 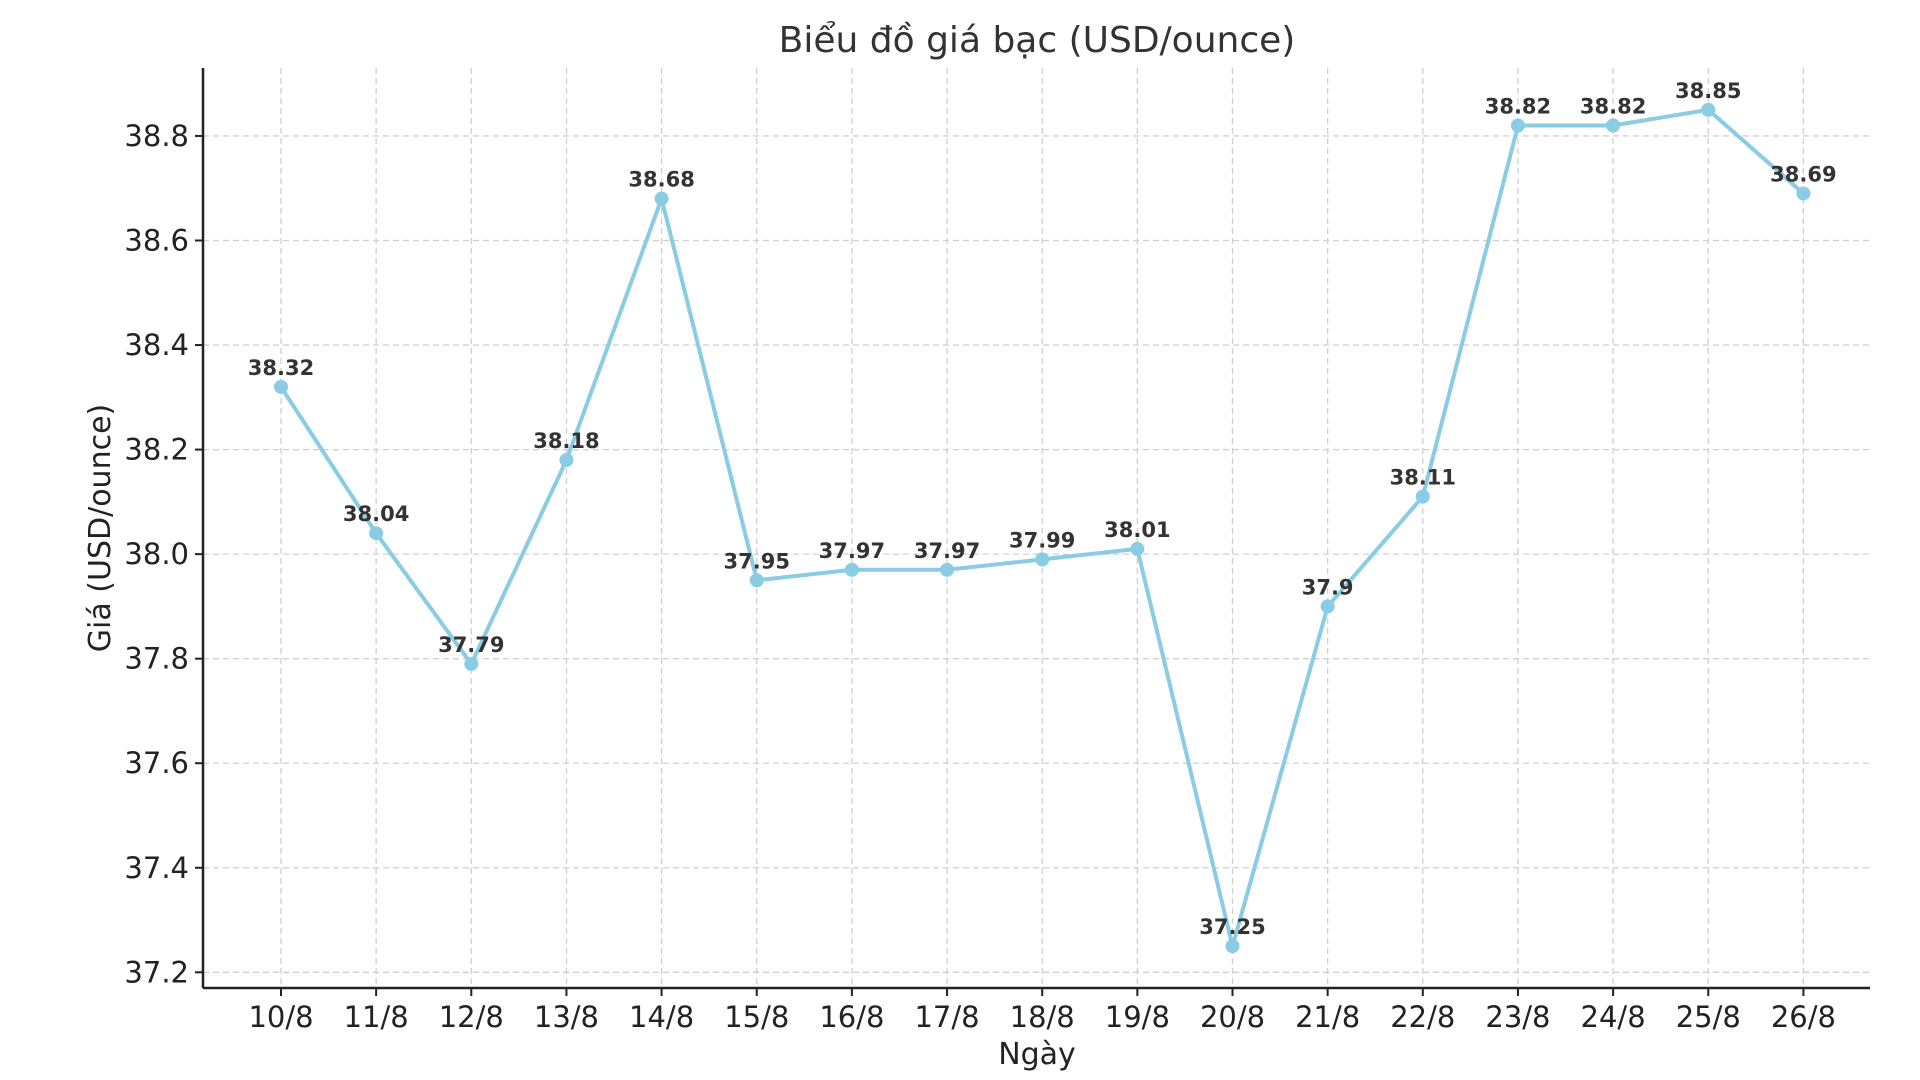 I want to click on x-tick-label: 11/8, so click(x=376, y=1017).